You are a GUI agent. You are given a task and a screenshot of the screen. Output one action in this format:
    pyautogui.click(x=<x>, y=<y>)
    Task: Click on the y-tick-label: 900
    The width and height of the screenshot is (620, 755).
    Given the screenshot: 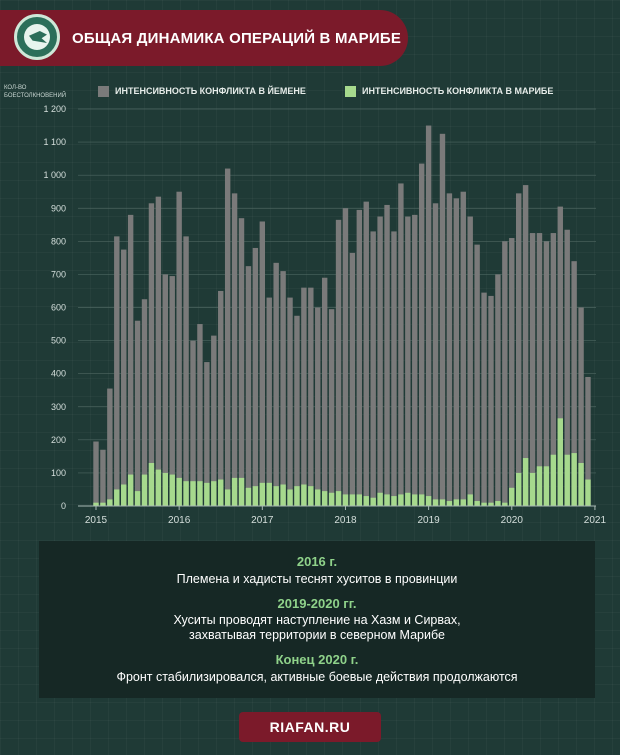 What is the action you would take?
    pyautogui.click(x=58, y=208)
    